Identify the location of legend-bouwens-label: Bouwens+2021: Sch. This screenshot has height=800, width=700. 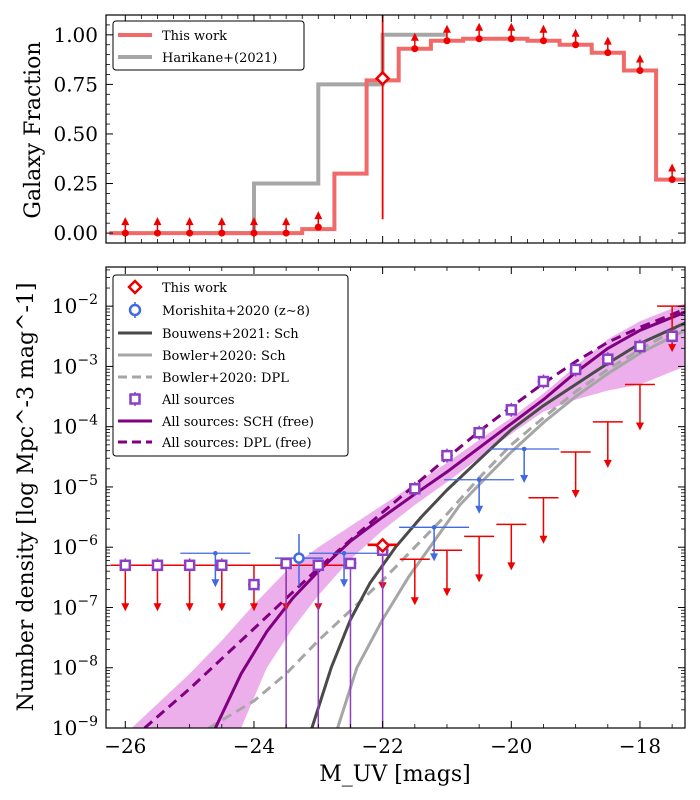
(230, 334).